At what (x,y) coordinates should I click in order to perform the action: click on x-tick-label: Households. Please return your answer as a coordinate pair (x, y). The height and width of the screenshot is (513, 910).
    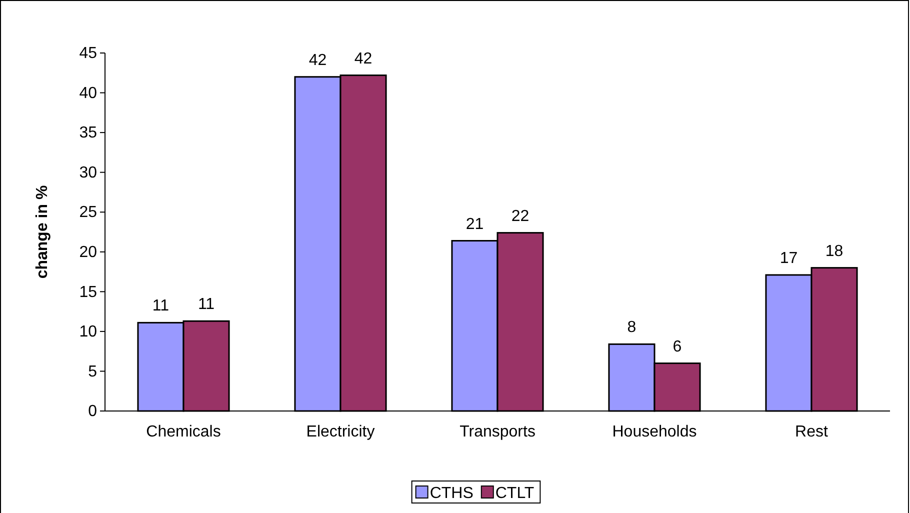
    Looking at the image, I should click on (654, 431).